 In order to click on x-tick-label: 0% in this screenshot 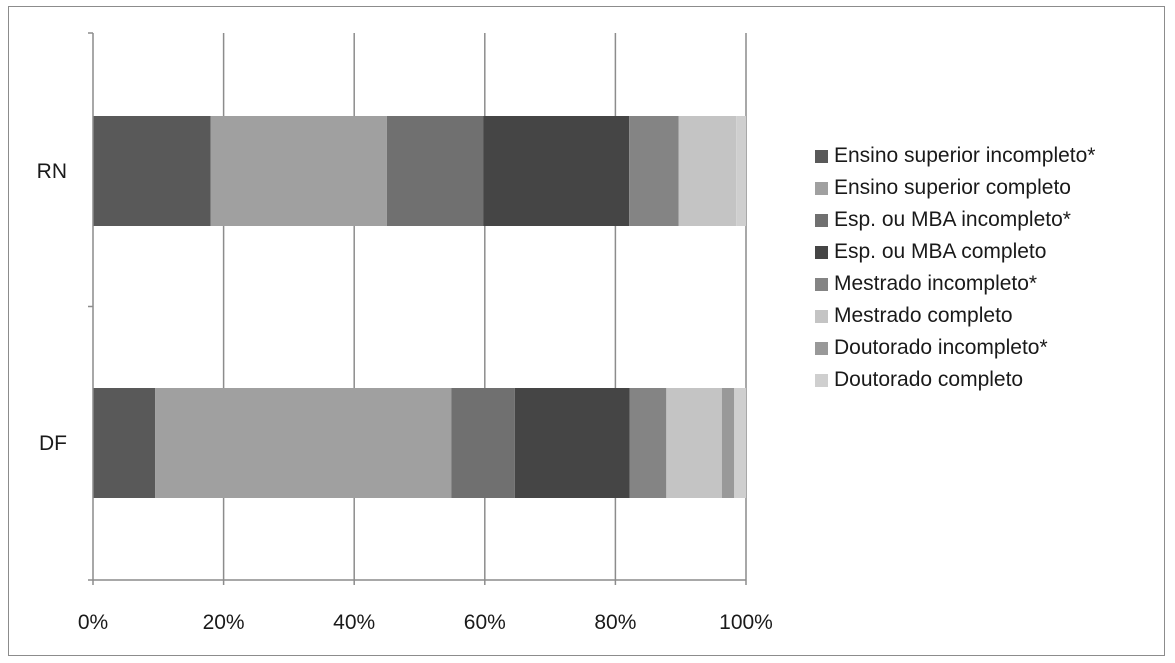, I will do `click(93, 622)`.